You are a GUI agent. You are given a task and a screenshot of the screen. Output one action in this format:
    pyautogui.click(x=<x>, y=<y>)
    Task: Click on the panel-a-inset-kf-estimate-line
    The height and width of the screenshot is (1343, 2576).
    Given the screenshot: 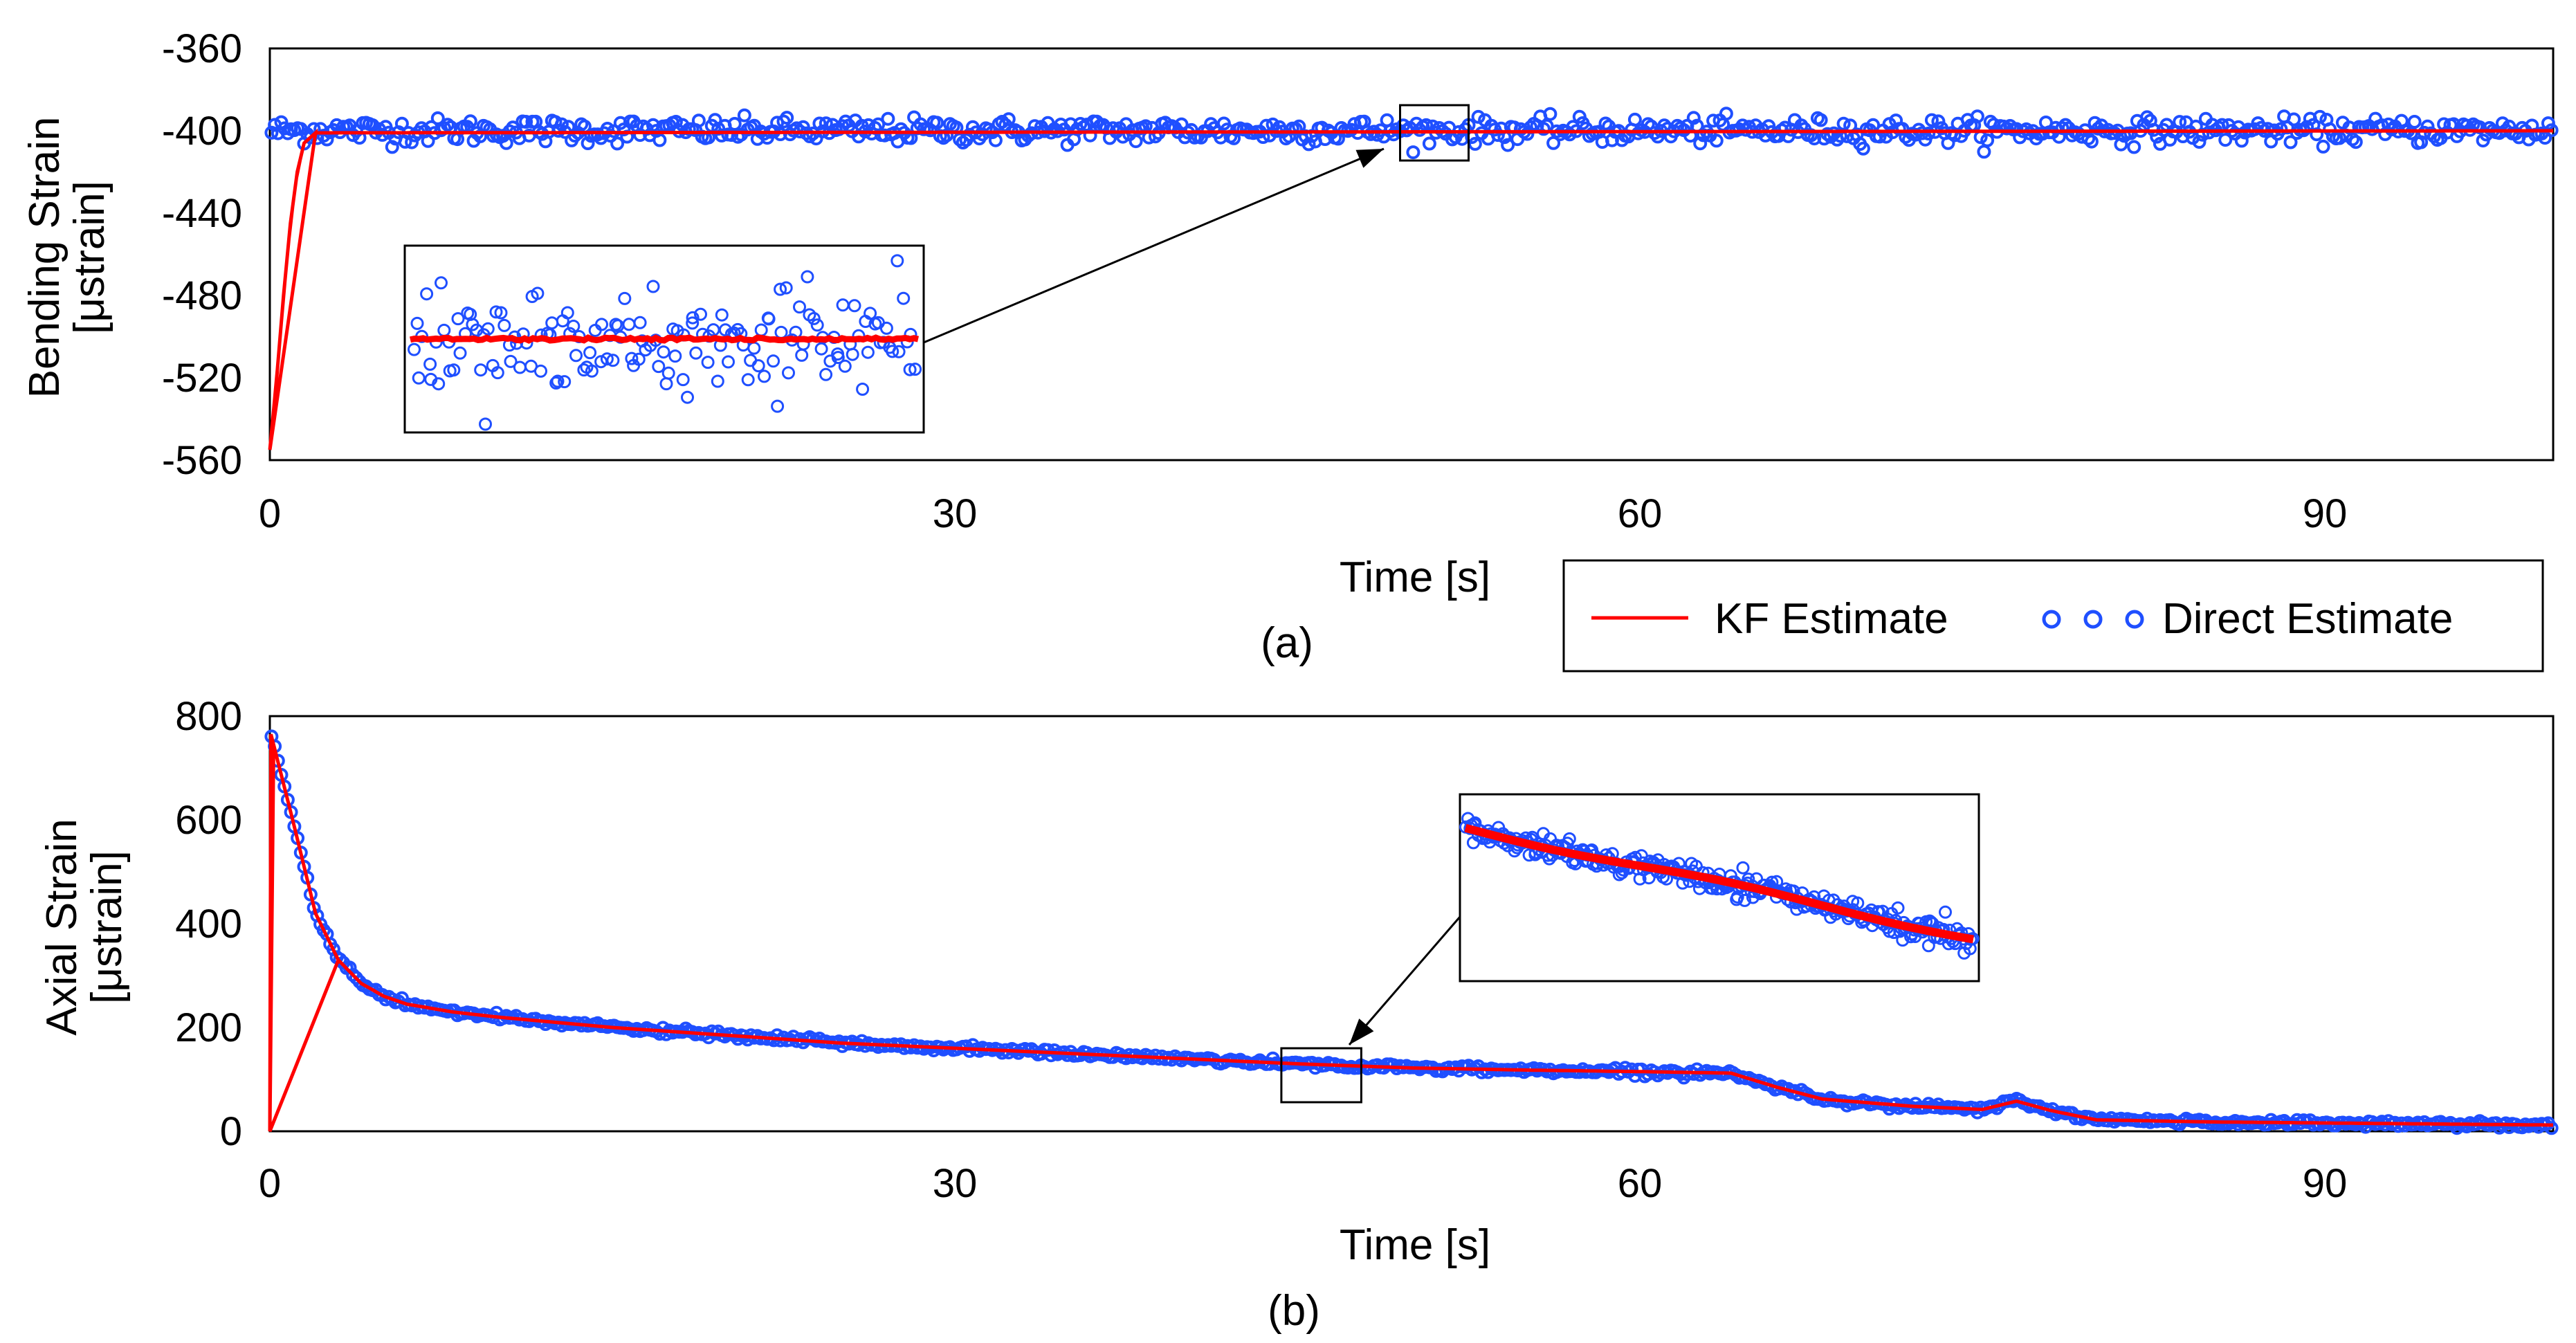 What is the action you would take?
    pyautogui.click(x=665, y=339)
    